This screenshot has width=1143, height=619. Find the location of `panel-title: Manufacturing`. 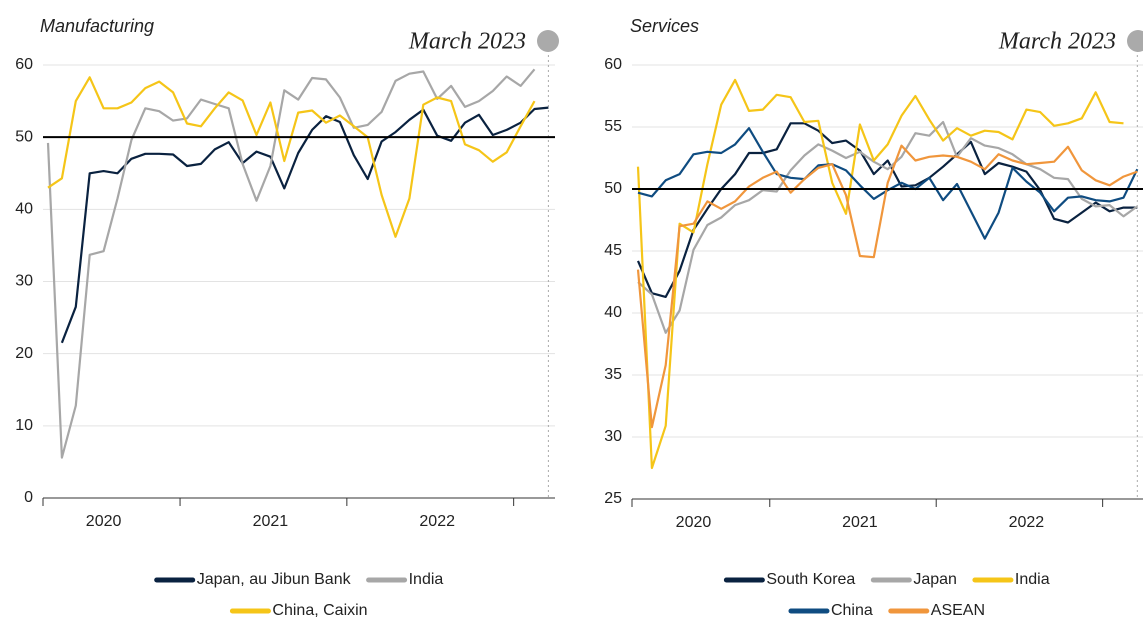

panel-title: Manufacturing is located at coordinates (97, 26).